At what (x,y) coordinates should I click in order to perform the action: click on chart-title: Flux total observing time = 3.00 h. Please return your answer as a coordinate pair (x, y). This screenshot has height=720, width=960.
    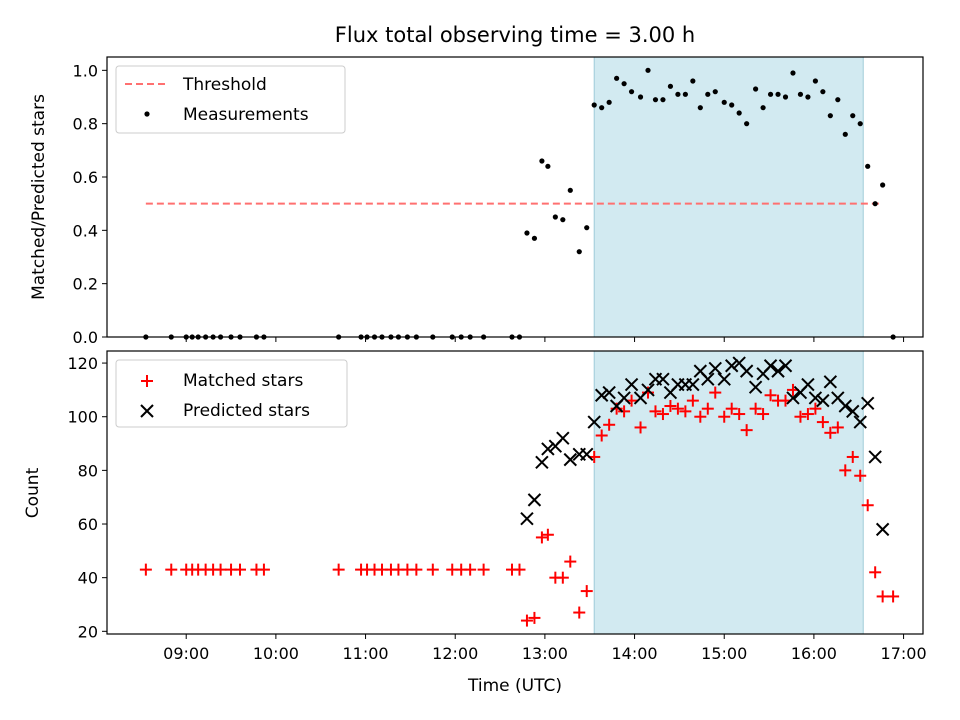
    Looking at the image, I should click on (515, 35).